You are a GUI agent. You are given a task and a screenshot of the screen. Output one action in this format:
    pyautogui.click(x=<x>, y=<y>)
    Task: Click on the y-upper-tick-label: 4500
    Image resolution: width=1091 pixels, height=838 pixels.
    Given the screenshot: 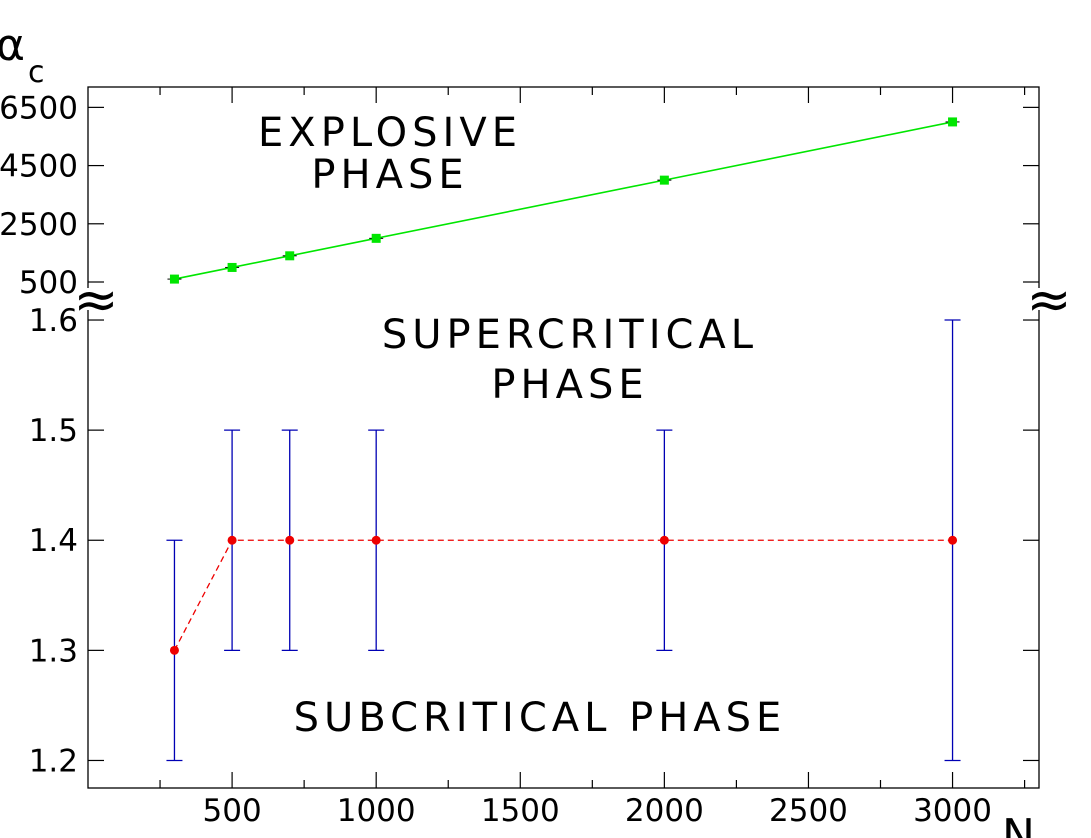 What is the action you would take?
    pyautogui.click(x=39, y=167)
    